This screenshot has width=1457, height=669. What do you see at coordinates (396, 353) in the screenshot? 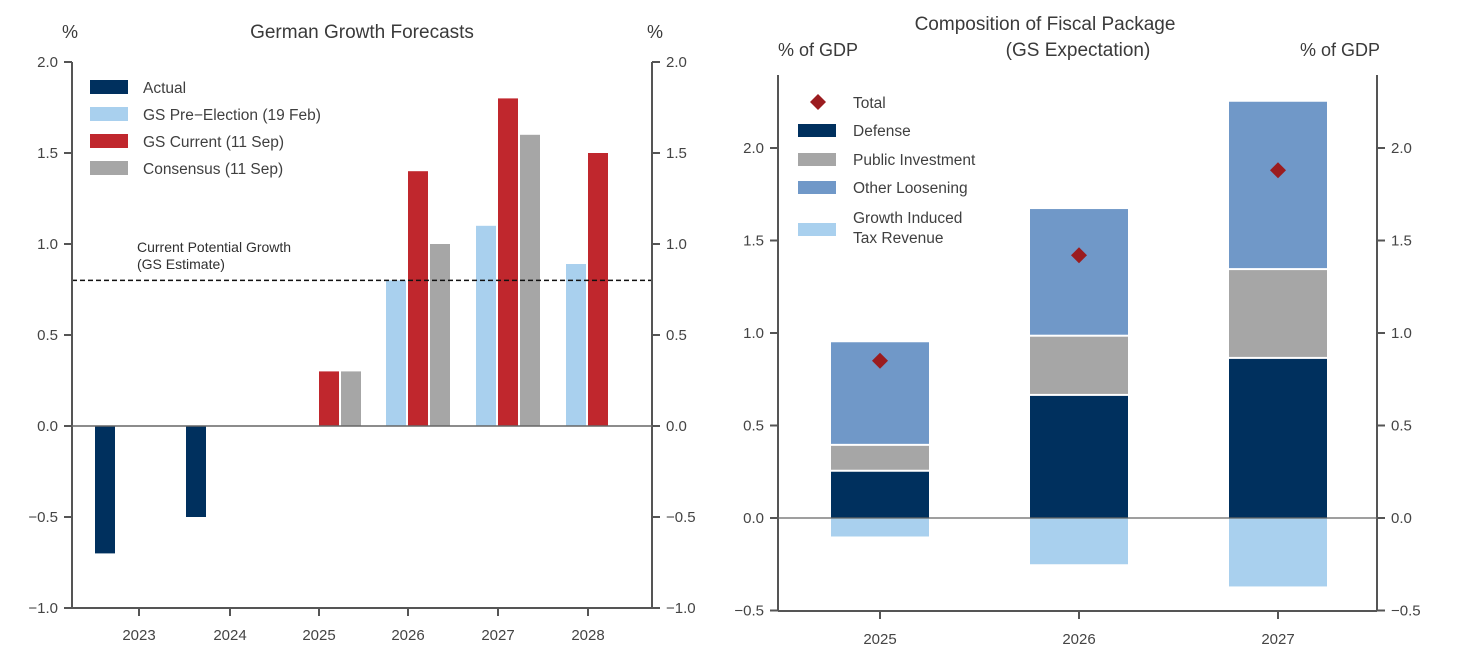
I see `bar-pre_election-2026` at bounding box center [396, 353].